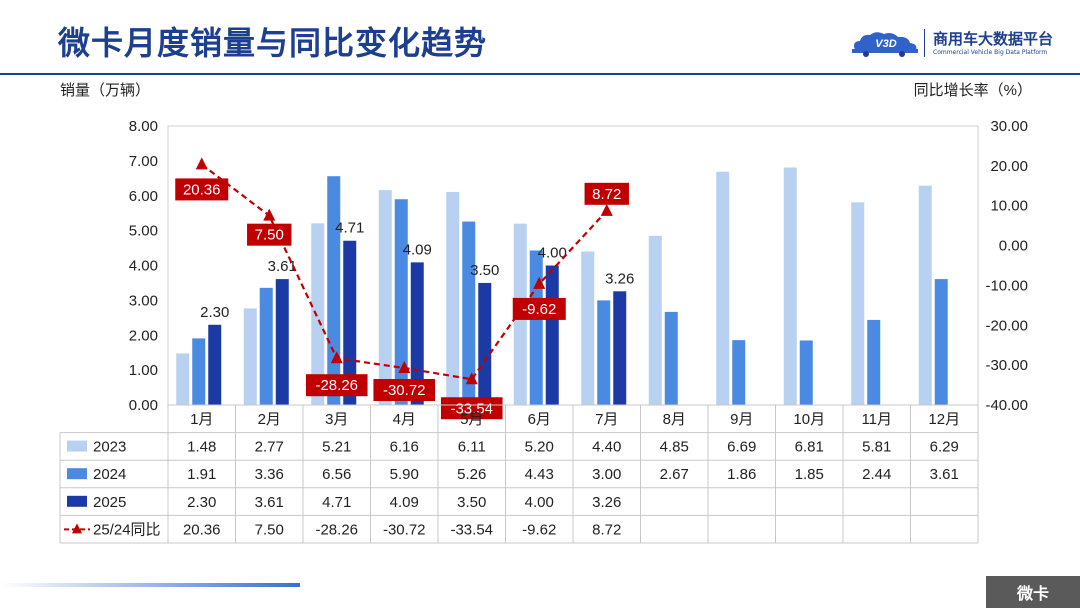 This screenshot has height=608, width=1080. What do you see at coordinates (273, 43) in the screenshot?
I see `page-title: 微卡月度销量与同比变化趋势` at bounding box center [273, 43].